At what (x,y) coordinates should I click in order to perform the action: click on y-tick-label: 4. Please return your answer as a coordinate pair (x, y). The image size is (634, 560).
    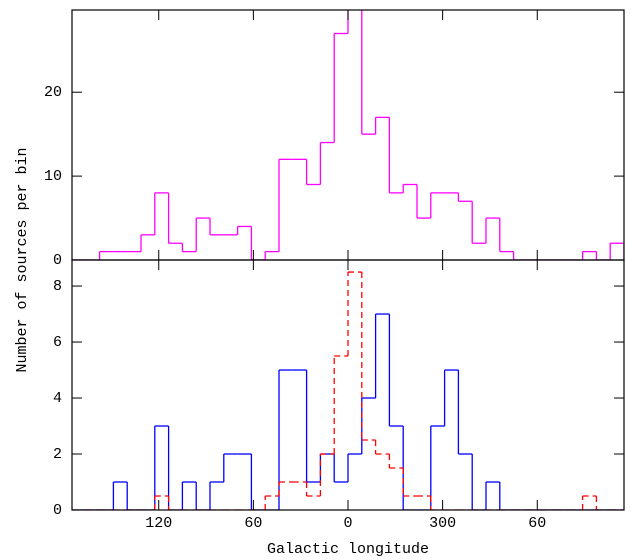
    Looking at the image, I should click on (57, 398).